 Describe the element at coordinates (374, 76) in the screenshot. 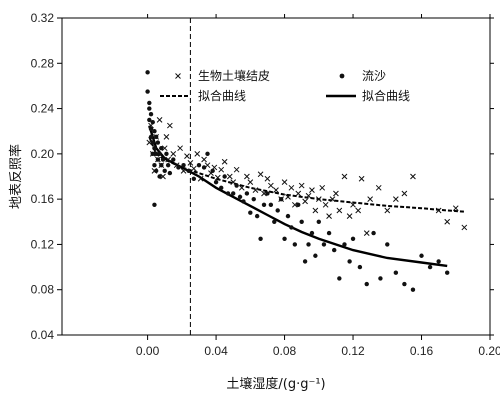

I see `legend-sand-label: 流沙` at that location.